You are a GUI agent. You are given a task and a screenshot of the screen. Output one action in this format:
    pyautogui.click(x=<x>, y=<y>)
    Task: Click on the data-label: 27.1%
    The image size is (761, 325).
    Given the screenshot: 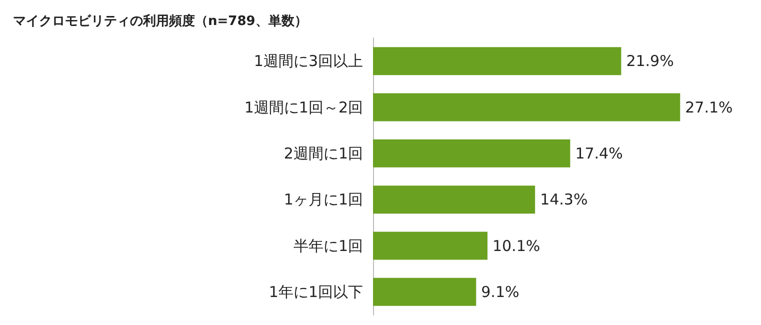 What is the action you would take?
    pyautogui.click(x=709, y=107)
    